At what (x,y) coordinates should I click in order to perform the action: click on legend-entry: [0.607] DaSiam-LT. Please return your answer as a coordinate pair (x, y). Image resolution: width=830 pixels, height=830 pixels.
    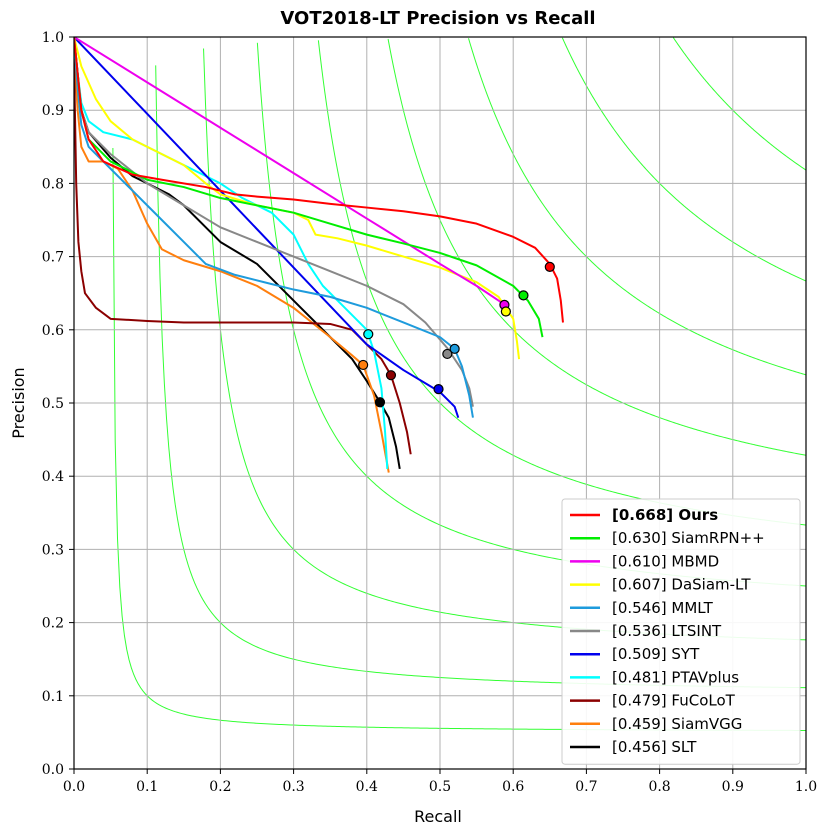
    Looking at the image, I should click on (681, 585).